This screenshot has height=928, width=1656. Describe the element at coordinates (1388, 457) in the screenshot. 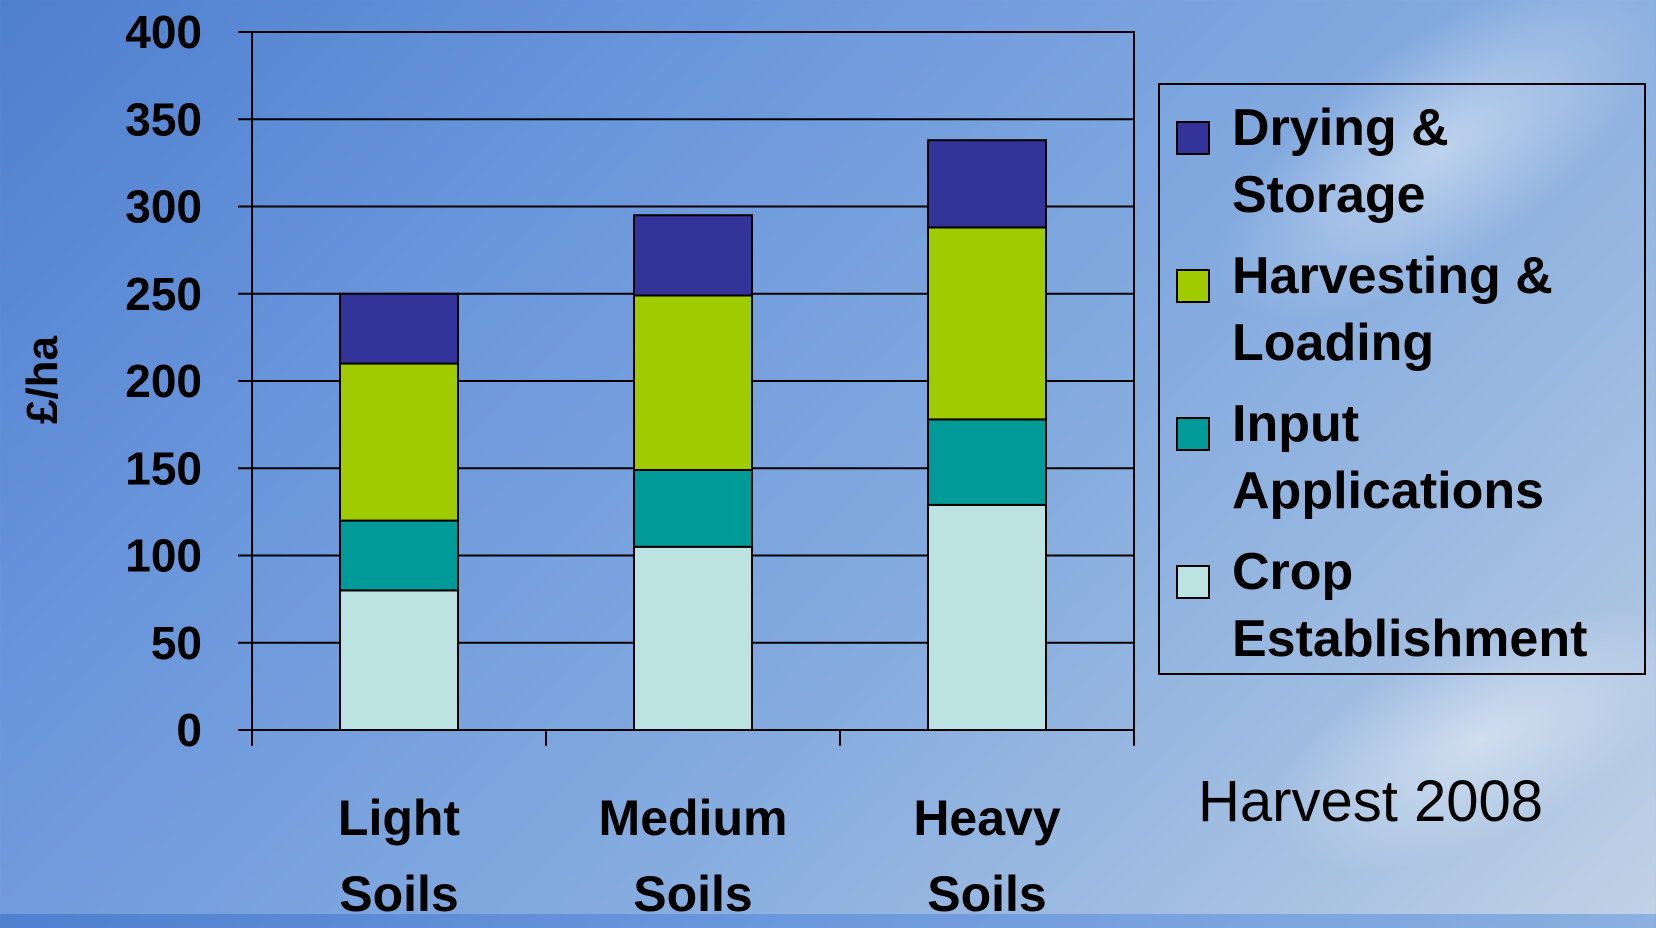

I see `legend-label: Input Applications` at that location.